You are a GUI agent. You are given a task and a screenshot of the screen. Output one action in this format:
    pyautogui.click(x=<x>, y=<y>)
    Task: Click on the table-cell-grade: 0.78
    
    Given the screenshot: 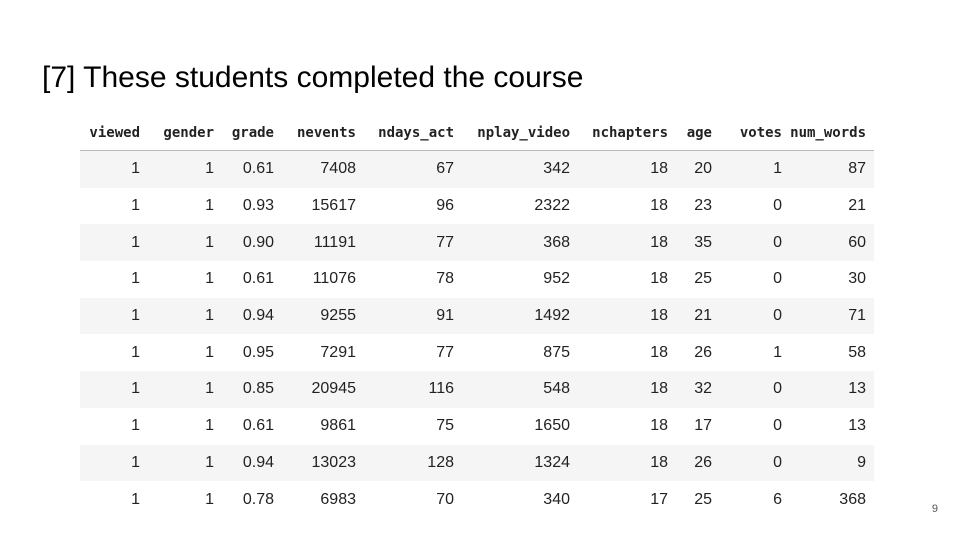 What is the action you would take?
    pyautogui.click(x=258, y=499)
    